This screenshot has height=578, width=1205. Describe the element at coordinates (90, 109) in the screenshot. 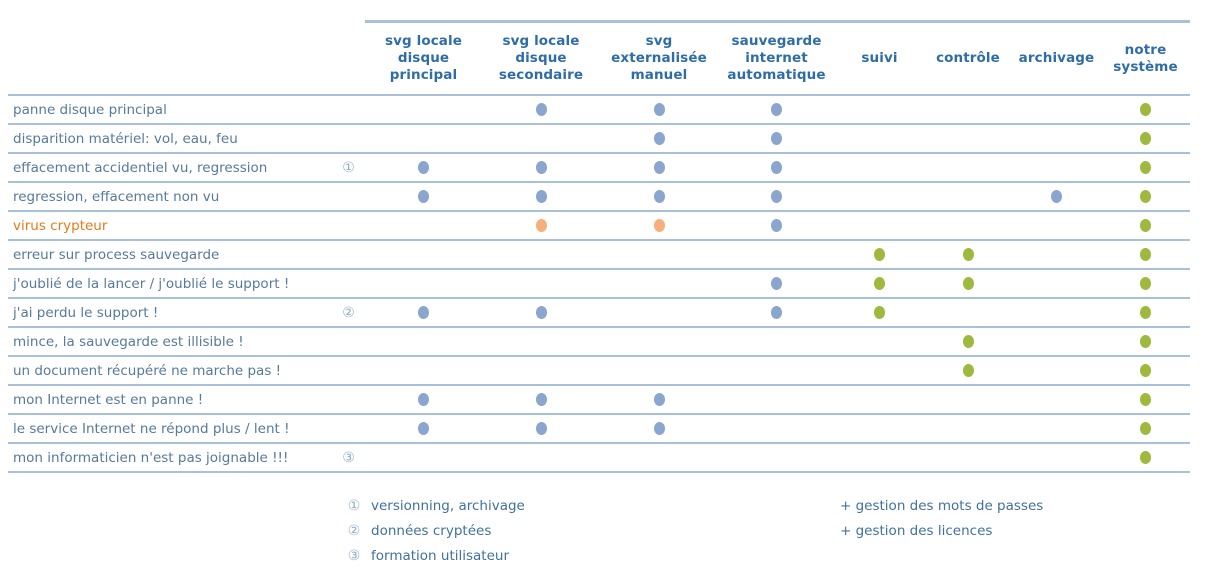

I see `row-label: panne disque principal` at that location.